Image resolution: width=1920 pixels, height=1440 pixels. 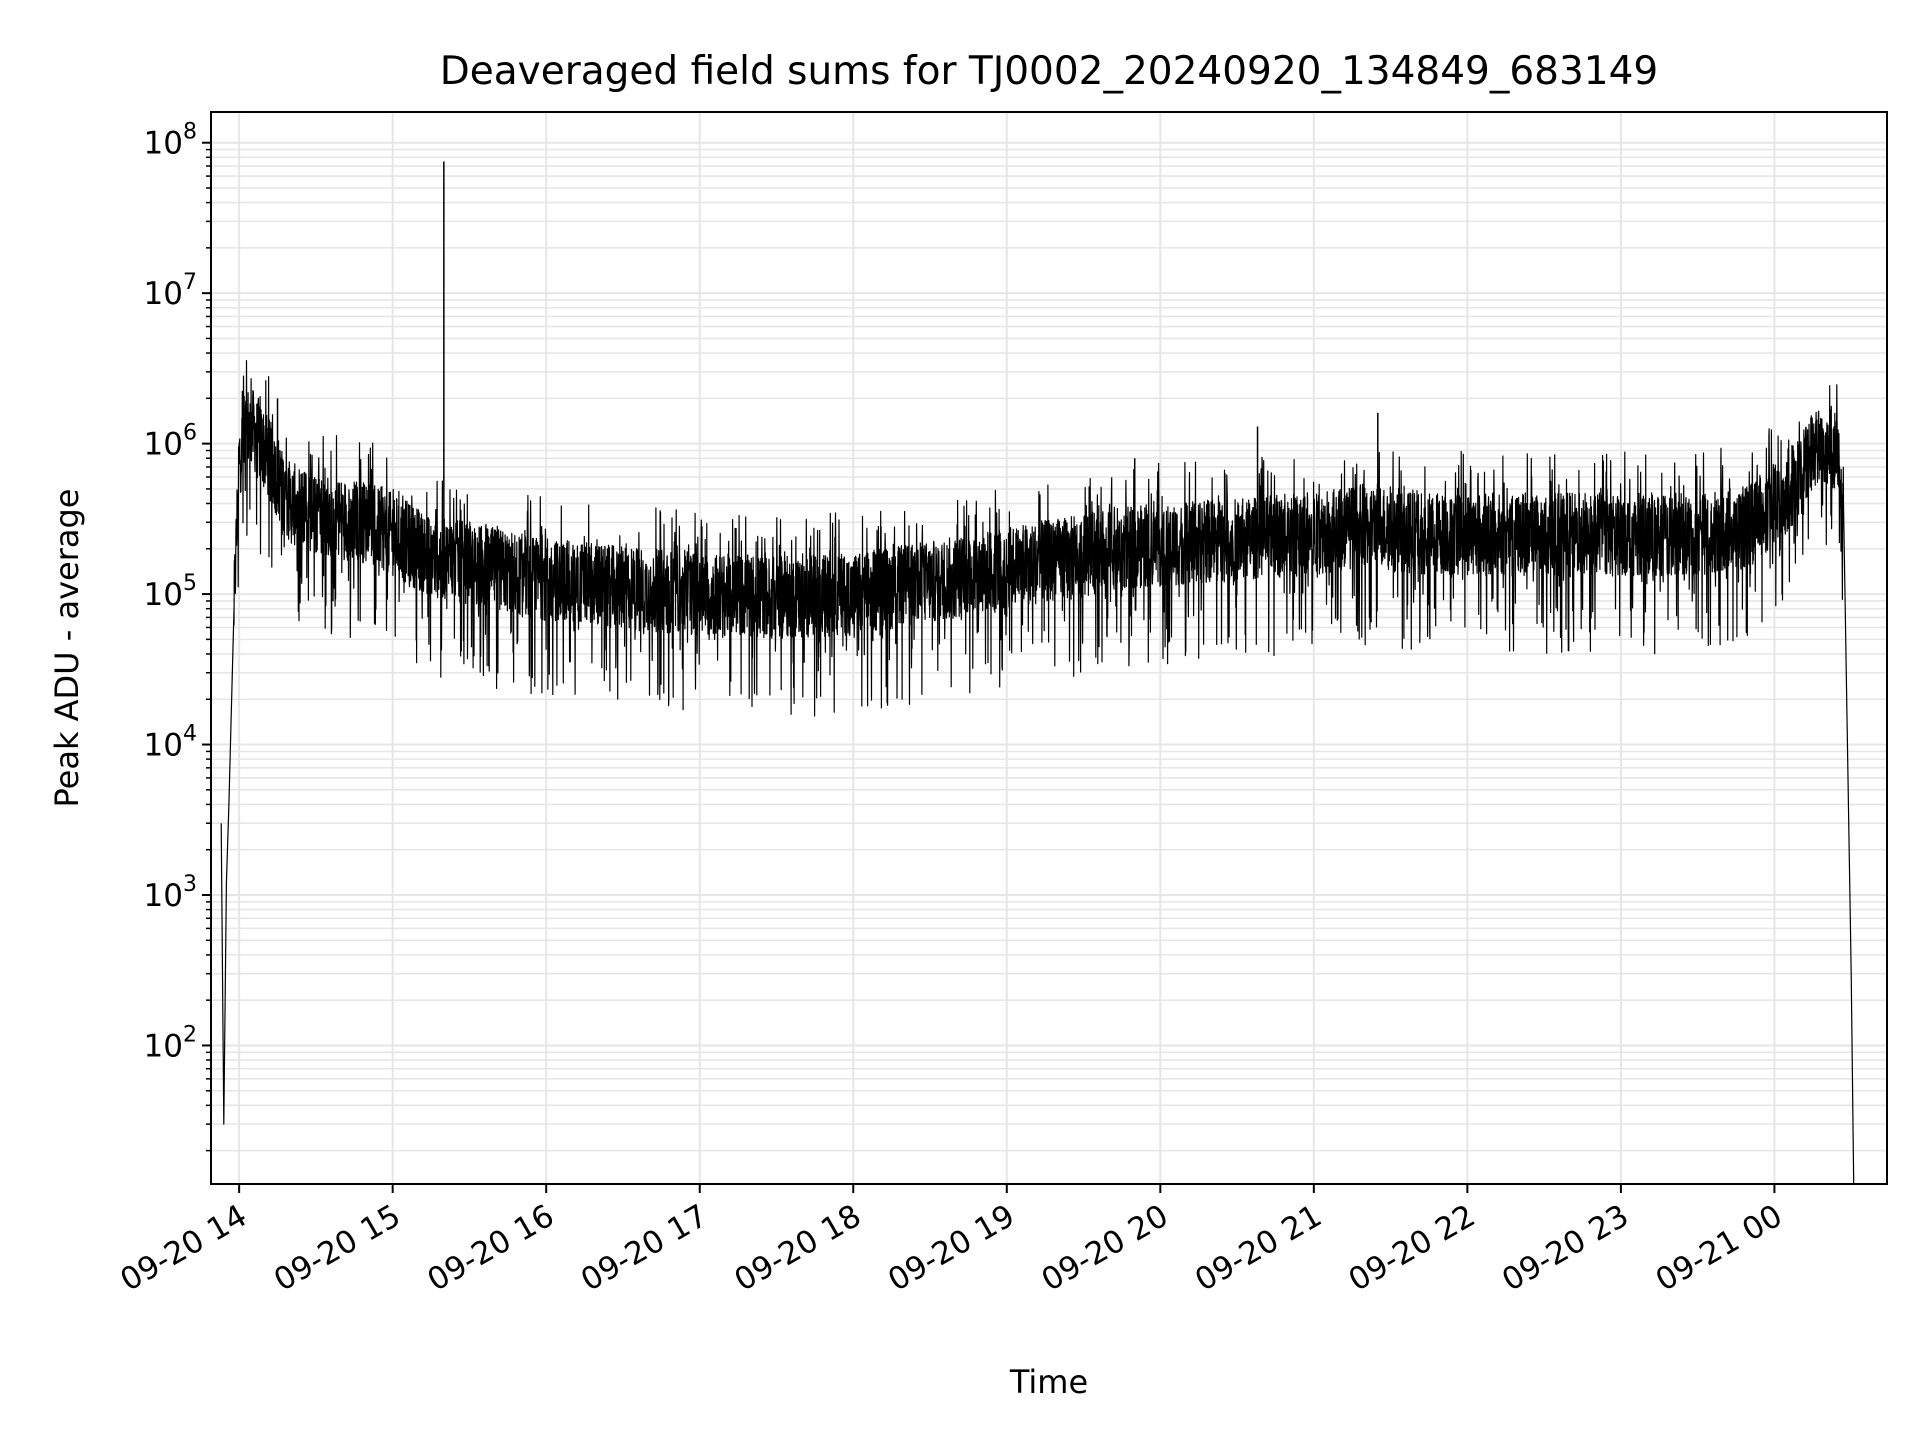 I want to click on y-tick-exponent: 3, so click(x=190, y=884).